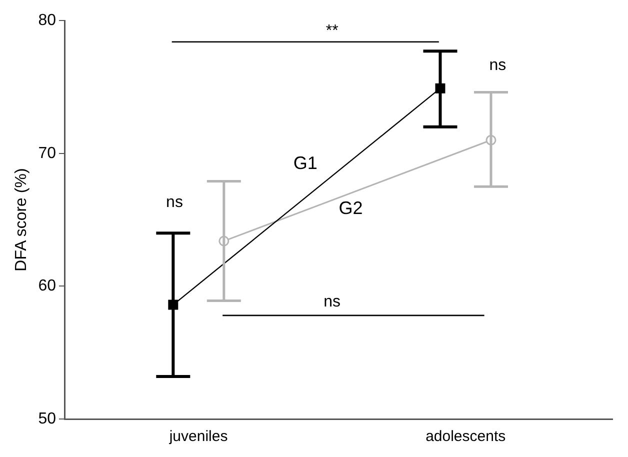  Describe the element at coordinates (198, 437) in the screenshot. I see `x-tick-label: juveniles` at that location.